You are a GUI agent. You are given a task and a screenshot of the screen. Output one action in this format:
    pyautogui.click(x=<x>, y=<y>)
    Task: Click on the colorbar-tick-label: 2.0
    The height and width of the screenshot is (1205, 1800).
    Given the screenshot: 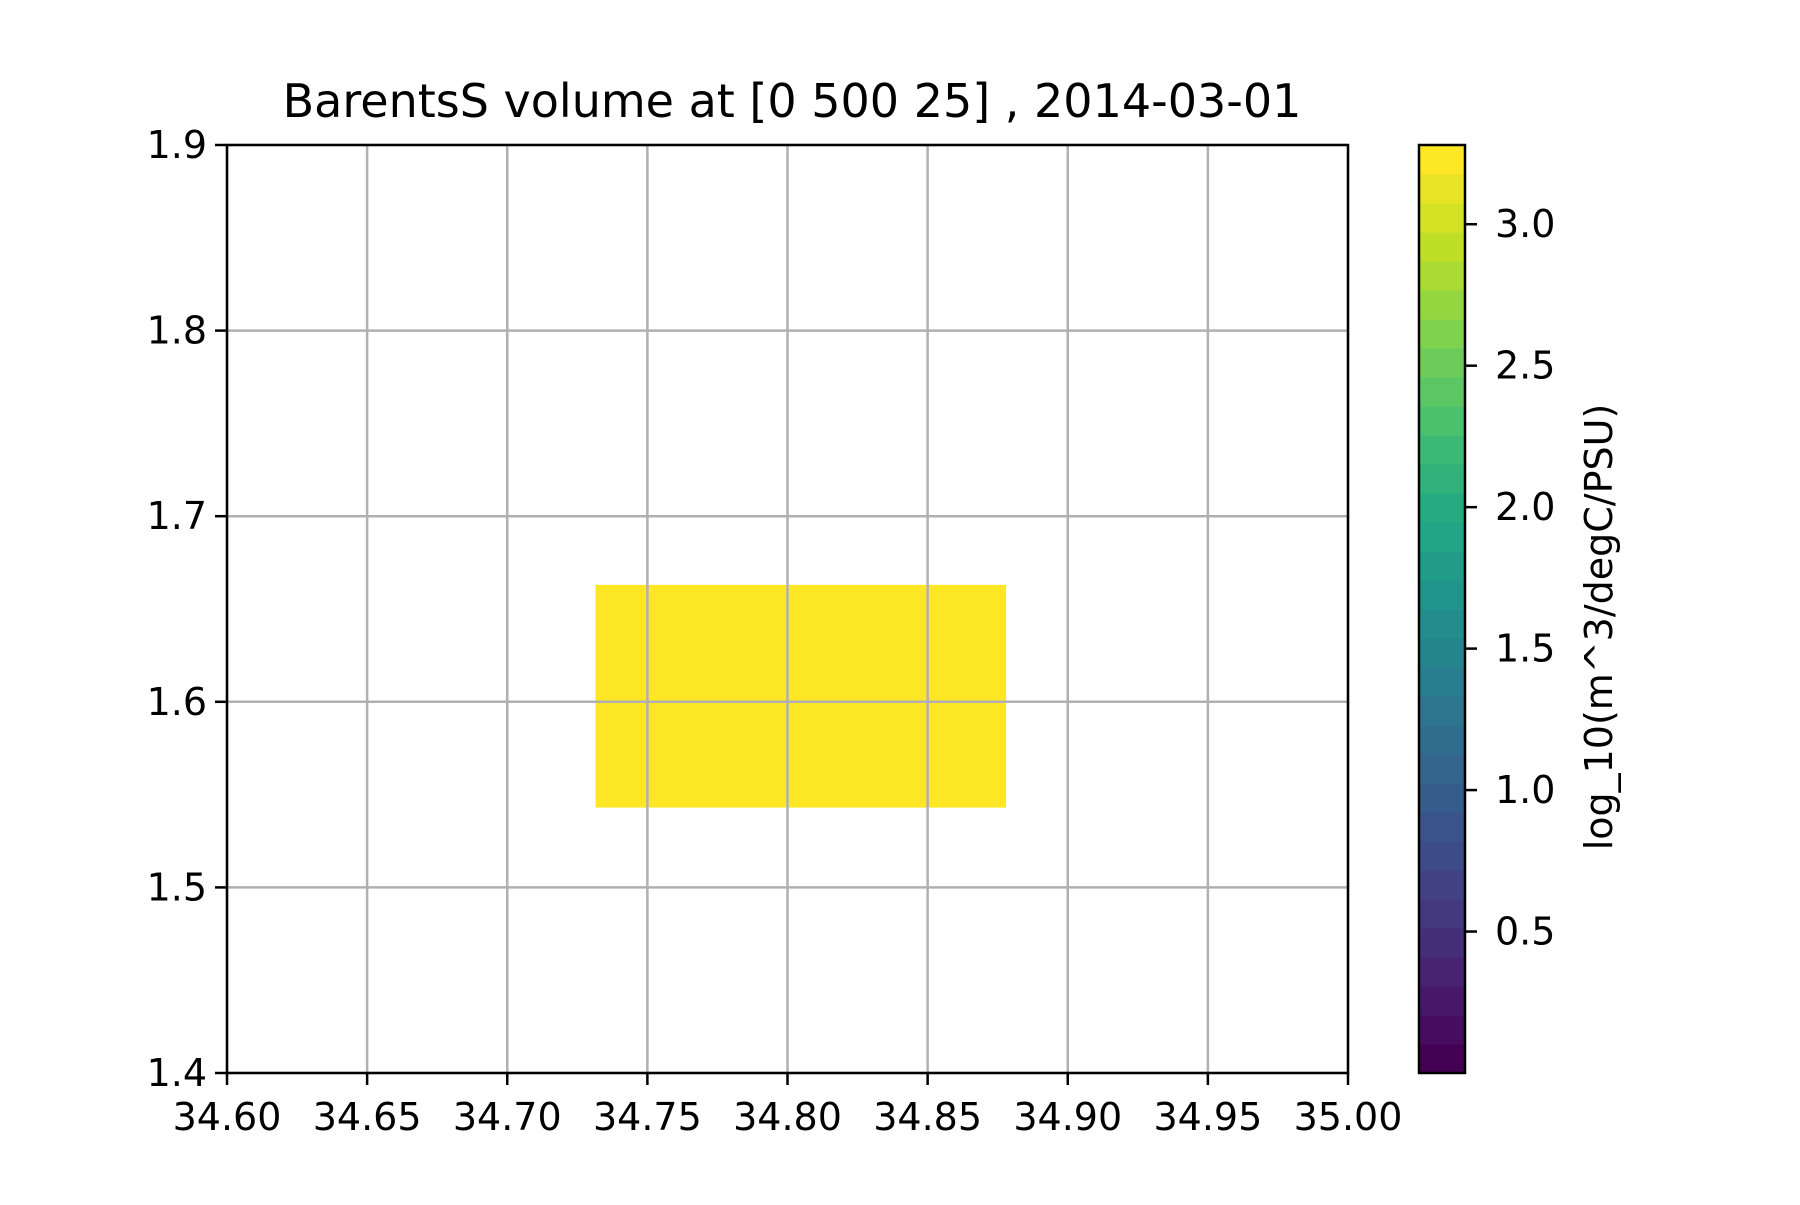 What is the action you would take?
    pyautogui.click(x=1525, y=507)
    